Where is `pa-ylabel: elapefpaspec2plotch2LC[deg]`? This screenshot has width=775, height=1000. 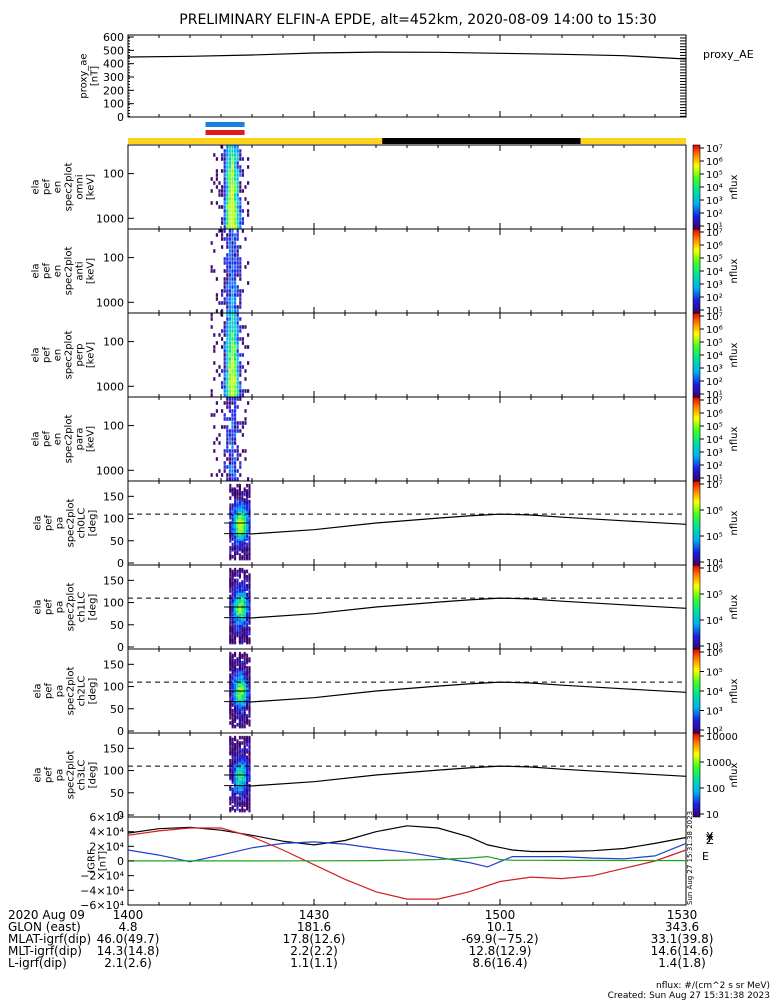 pa-ylabel: elapefpaspec2plotch2LC[deg] is located at coordinates (66, 691).